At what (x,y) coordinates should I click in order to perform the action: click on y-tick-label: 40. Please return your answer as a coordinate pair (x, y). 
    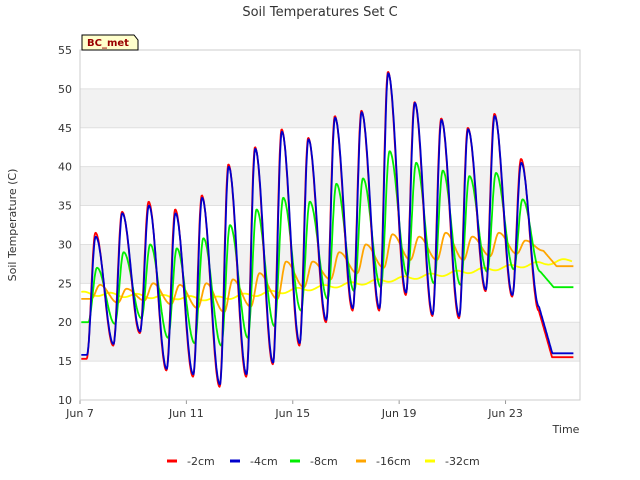
    Looking at the image, I should click on (65, 167).